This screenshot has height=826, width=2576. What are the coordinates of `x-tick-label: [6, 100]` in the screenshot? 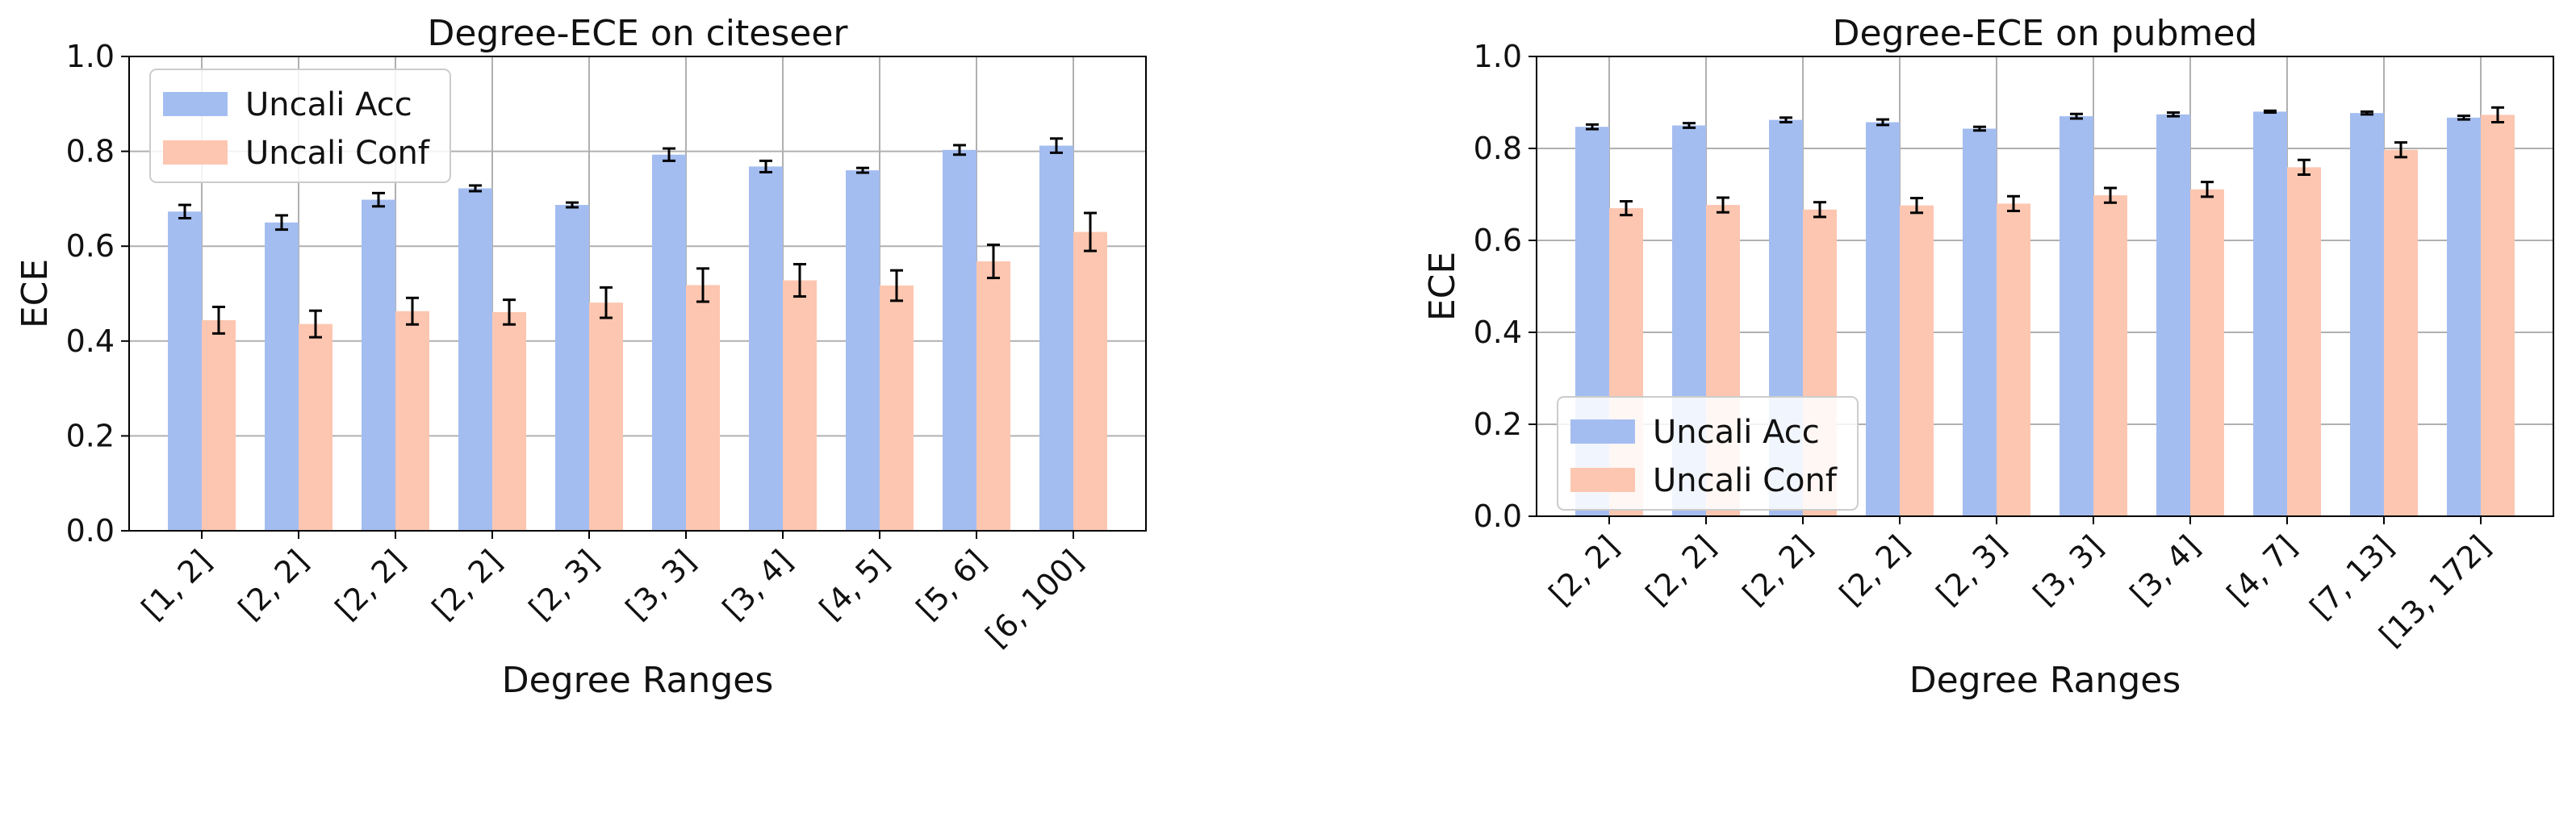 It's located at (1034, 598).